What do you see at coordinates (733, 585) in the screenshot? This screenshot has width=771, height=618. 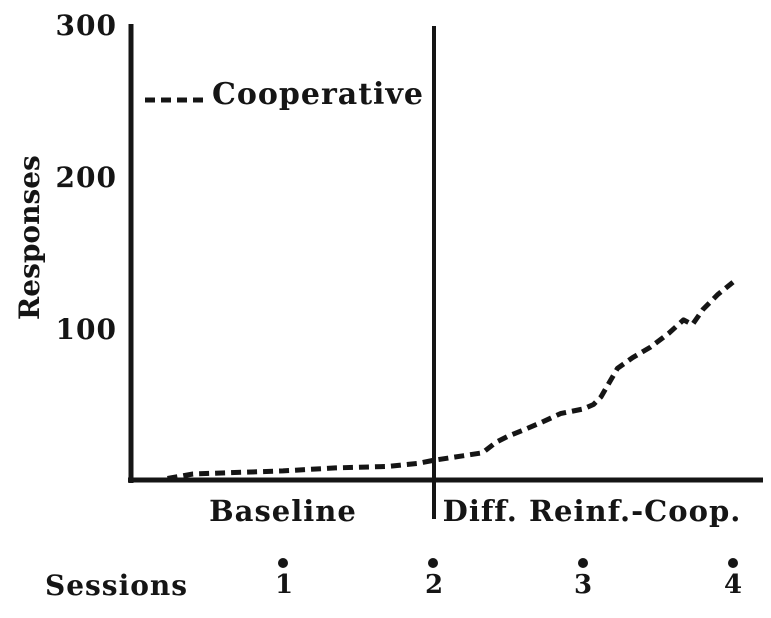 I see `session-label-4: 4` at bounding box center [733, 585].